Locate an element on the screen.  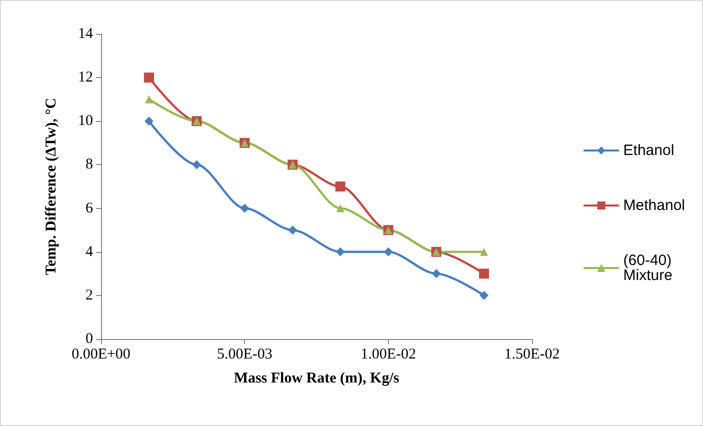
x-axis-title: Mass Flow Rate (m), Kg/s is located at coordinates (317, 378).